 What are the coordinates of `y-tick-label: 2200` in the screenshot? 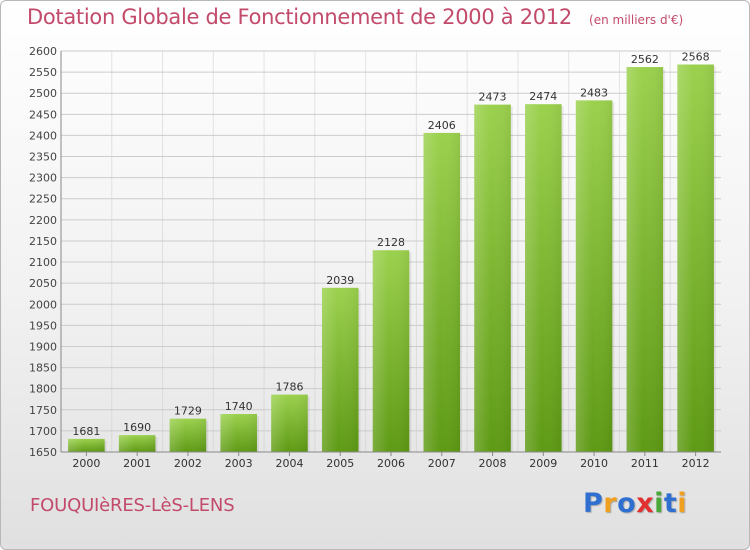 It's located at (43, 220).